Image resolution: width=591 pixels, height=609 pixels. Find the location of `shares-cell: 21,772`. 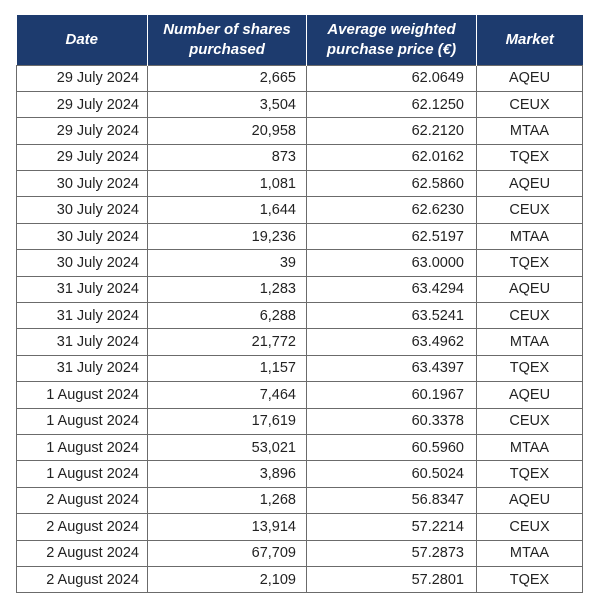

shares-cell: 21,772 is located at coordinates (227, 342).